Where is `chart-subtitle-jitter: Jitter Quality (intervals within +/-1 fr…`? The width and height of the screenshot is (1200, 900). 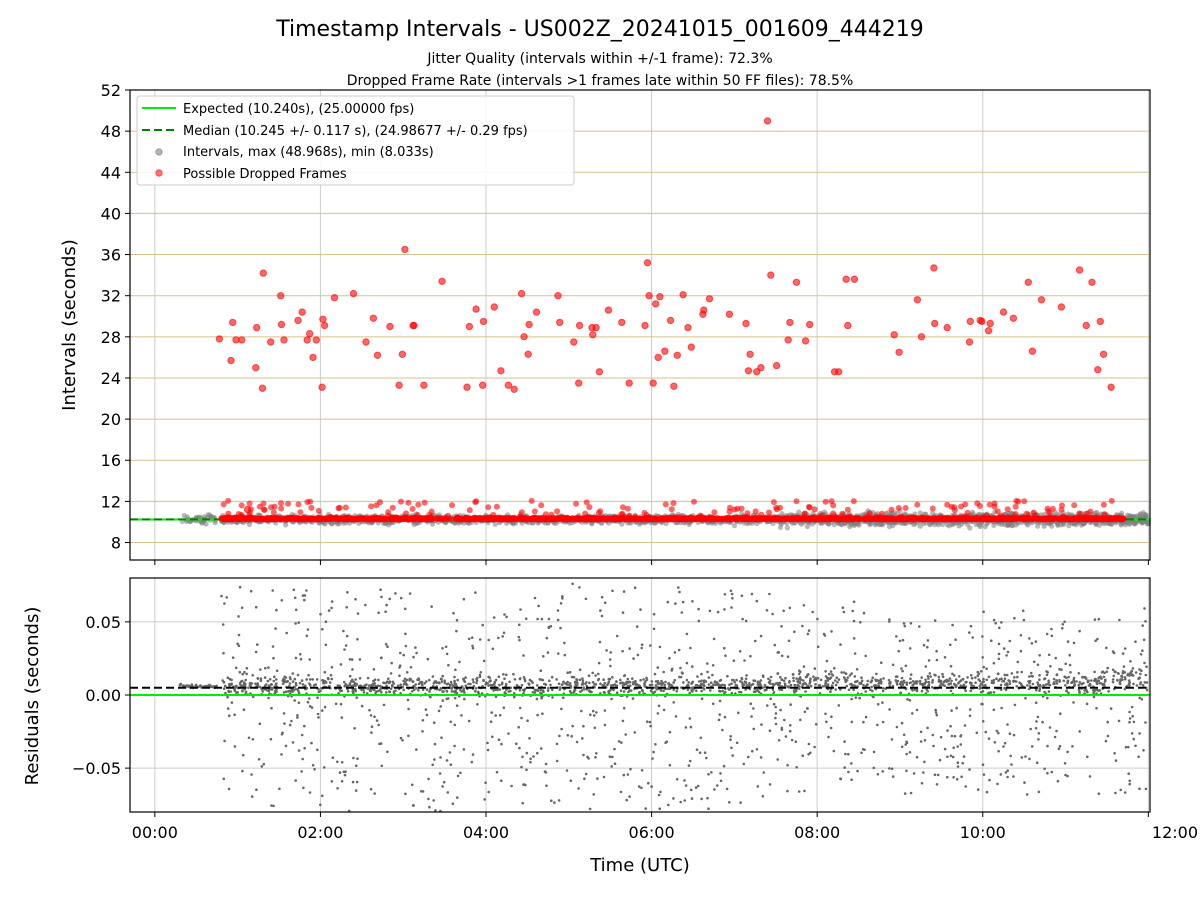
chart-subtitle-jitter: Jitter Quality (intervals within +/-1 fr… is located at coordinates (599, 59).